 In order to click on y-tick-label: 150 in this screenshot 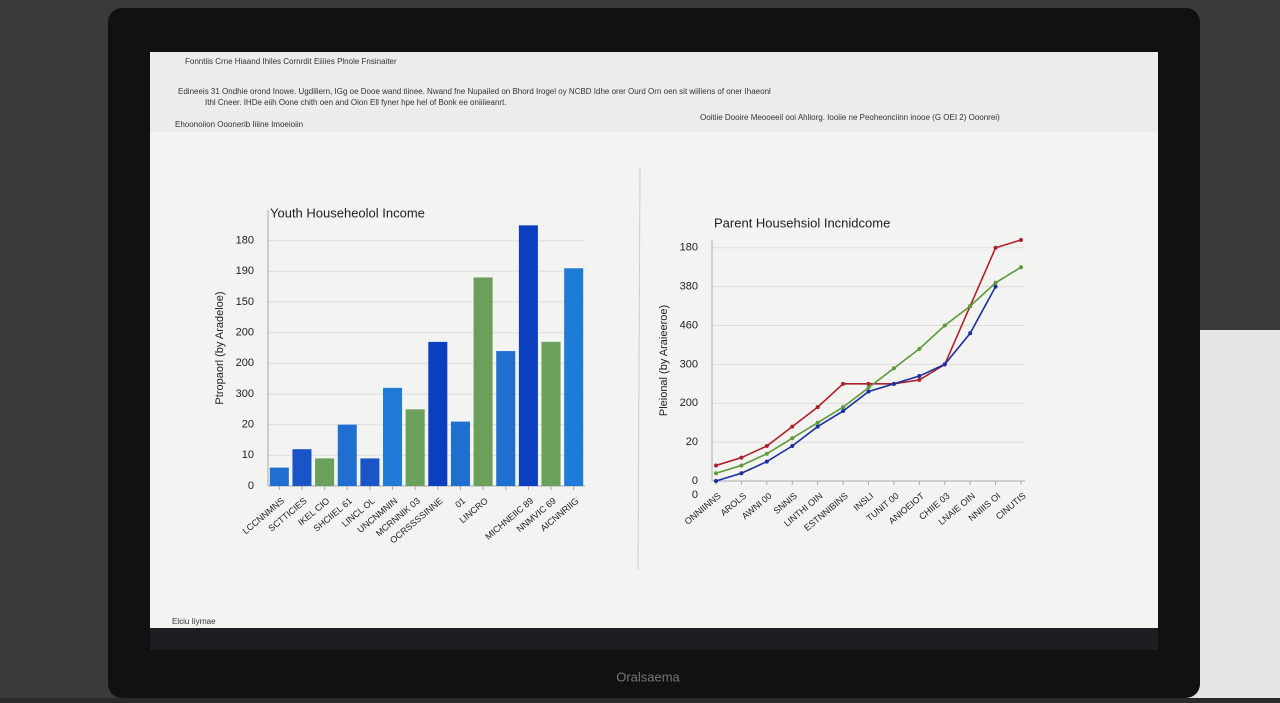, I will do `click(245, 302)`.